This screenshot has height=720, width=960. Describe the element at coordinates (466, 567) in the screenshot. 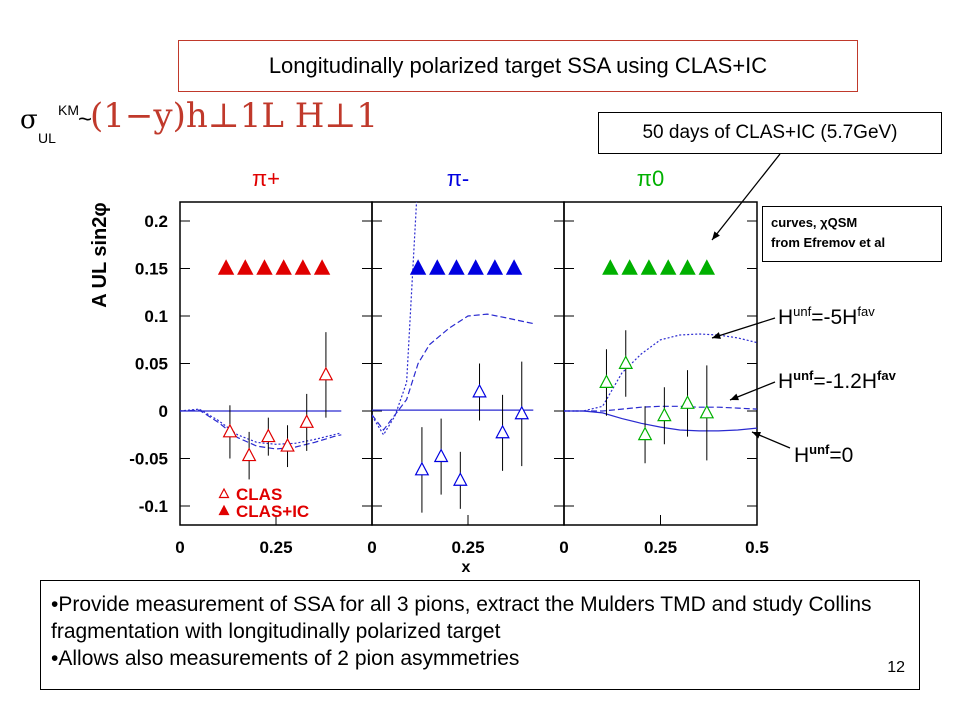

I see `x-axis-label: x` at that location.